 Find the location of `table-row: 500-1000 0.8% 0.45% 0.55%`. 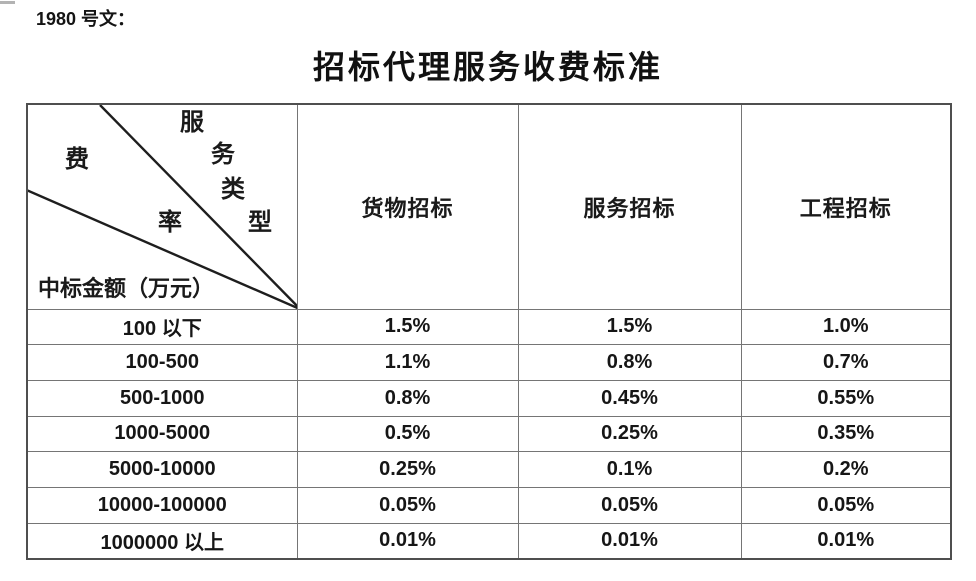

table-row: 500-1000 0.8% 0.45% 0.55% is located at coordinates (489, 398).